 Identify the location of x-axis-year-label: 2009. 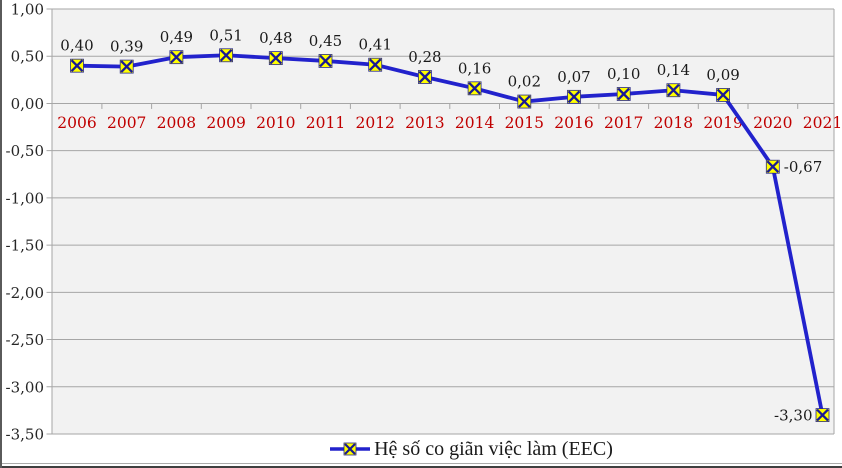
(225, 123).